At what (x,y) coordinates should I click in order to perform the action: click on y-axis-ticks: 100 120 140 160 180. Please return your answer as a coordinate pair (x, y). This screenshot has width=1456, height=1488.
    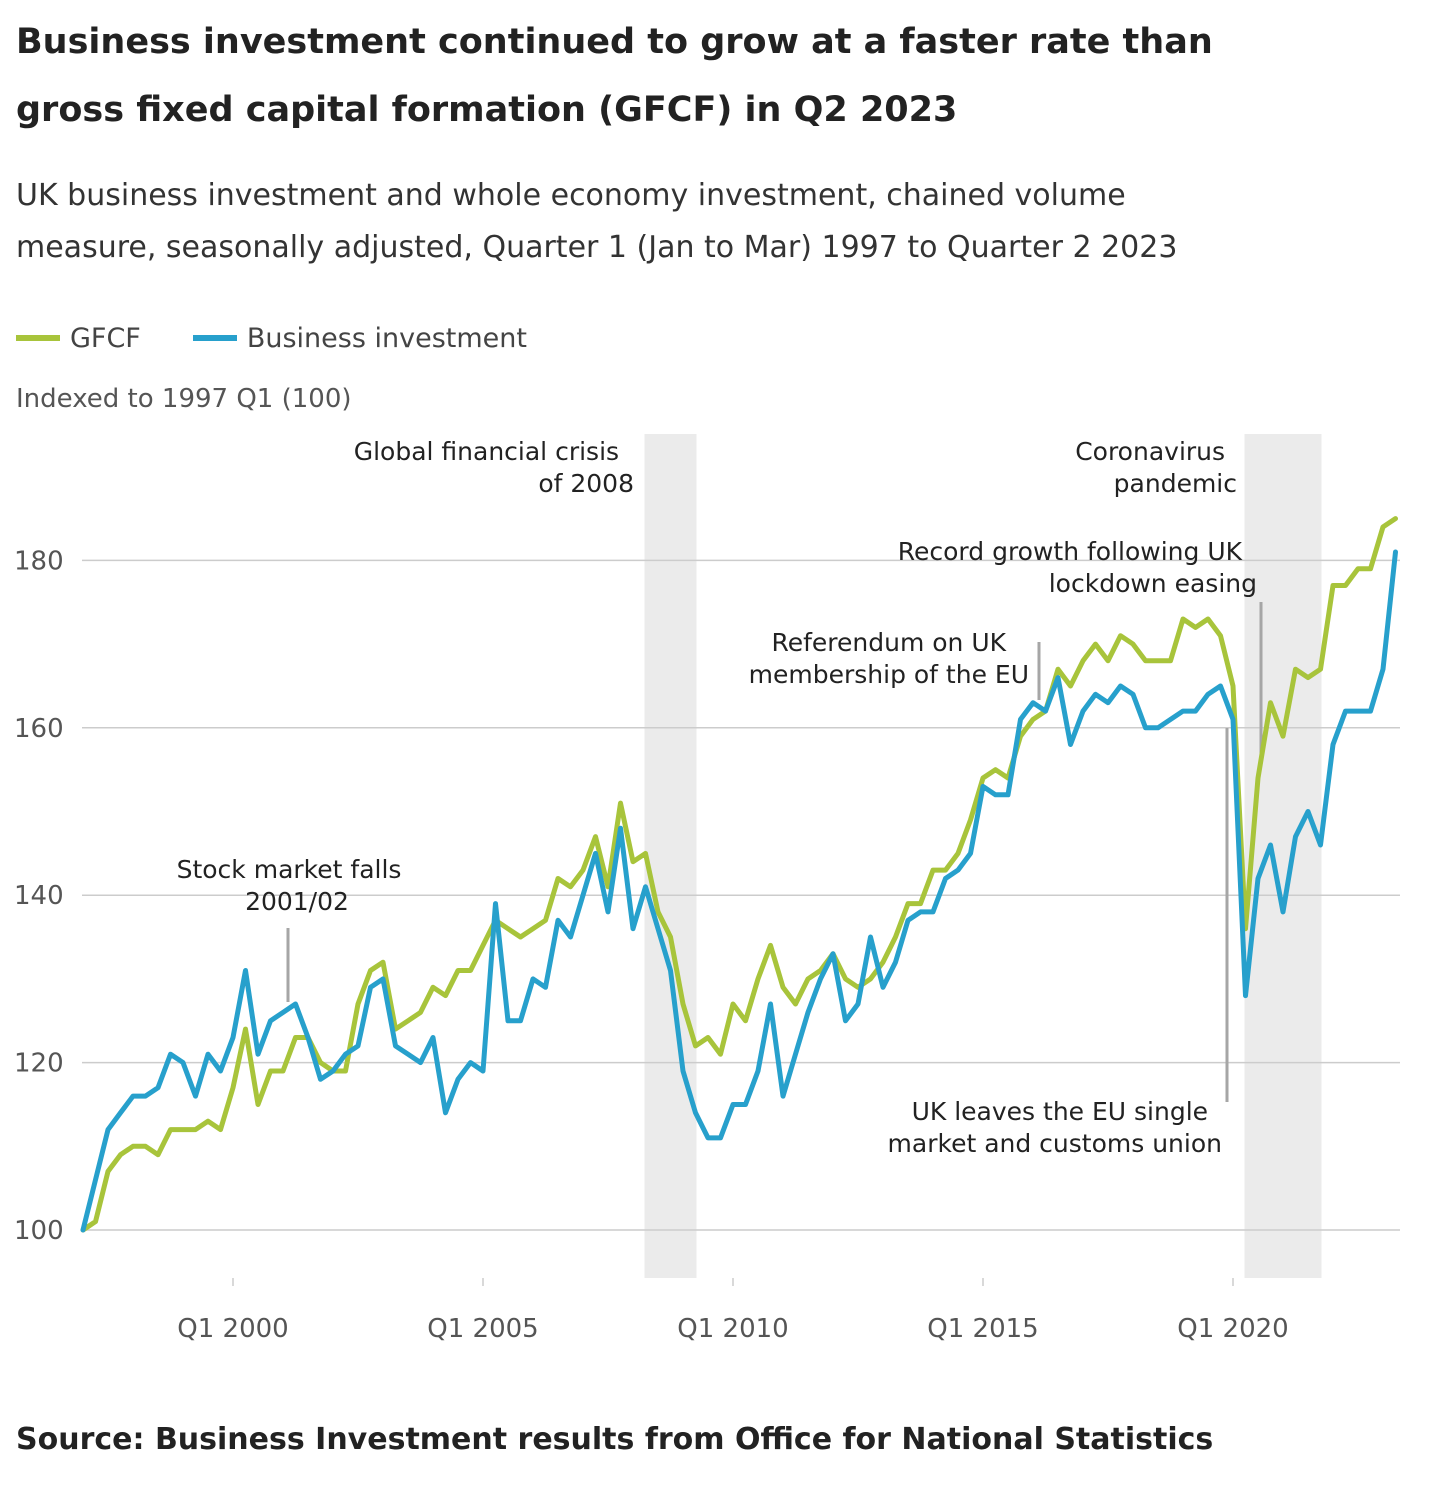
    Looking at the image, I should click on (39, 896).